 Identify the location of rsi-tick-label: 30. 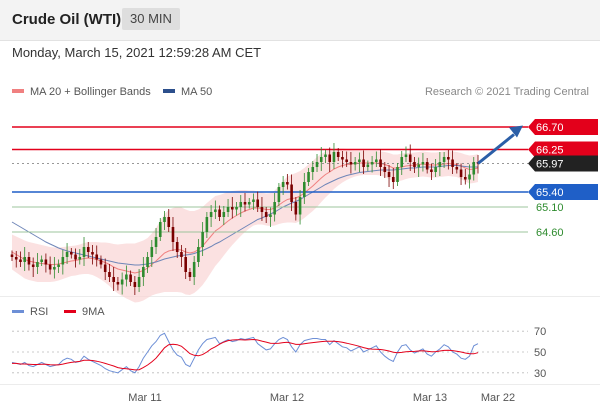
(540, 374).